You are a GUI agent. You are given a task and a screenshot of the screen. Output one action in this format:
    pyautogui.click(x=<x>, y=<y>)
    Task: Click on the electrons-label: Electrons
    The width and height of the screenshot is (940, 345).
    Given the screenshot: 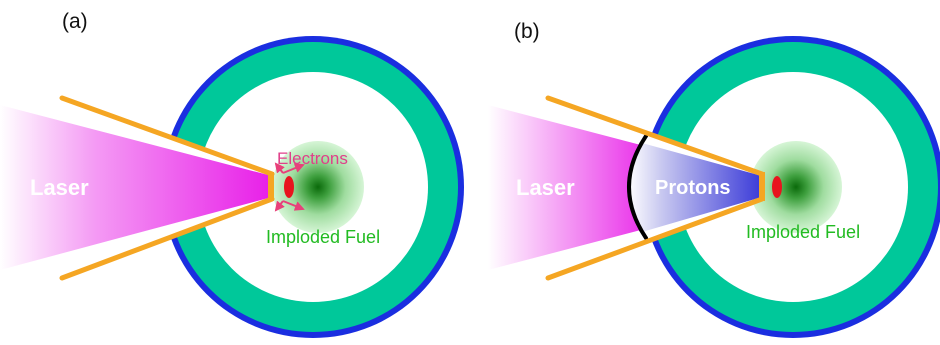 What is the action you would take?
    pyautogui.click(x=312, y=158)
    